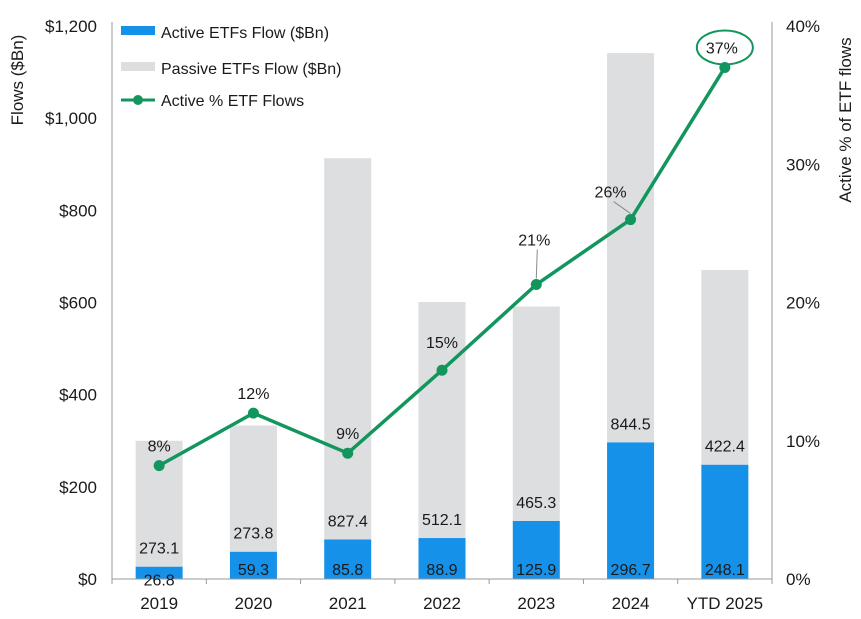 The image size is (861, 619). I want to click on x-tick-label: 2024, so click(631, 603).